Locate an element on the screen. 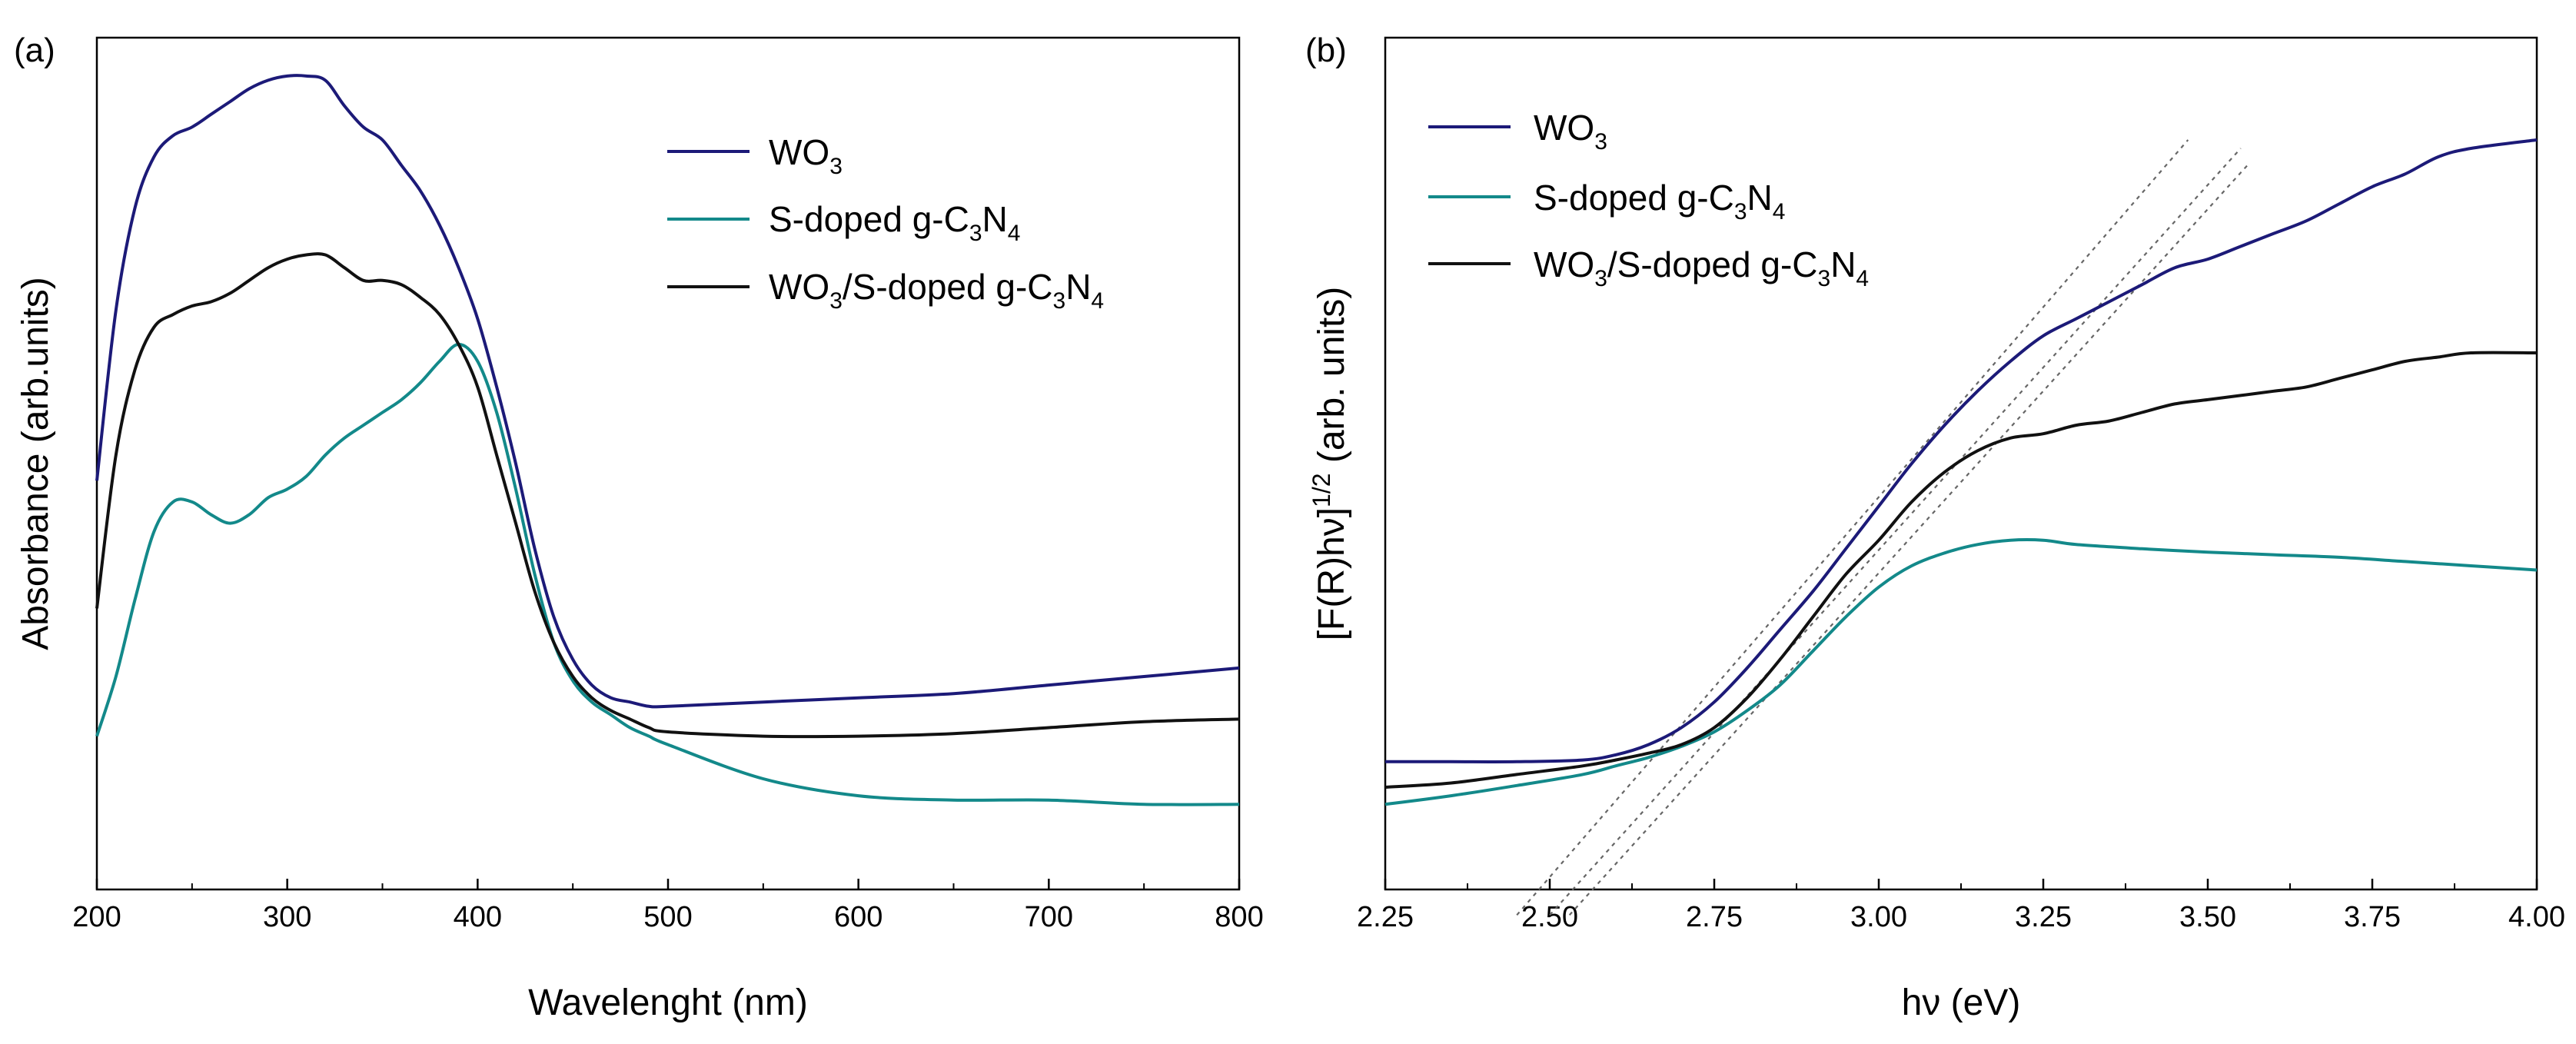  panel-b-x-tick-label-4-00: 4.00 is located at coordinates (2536, 917).